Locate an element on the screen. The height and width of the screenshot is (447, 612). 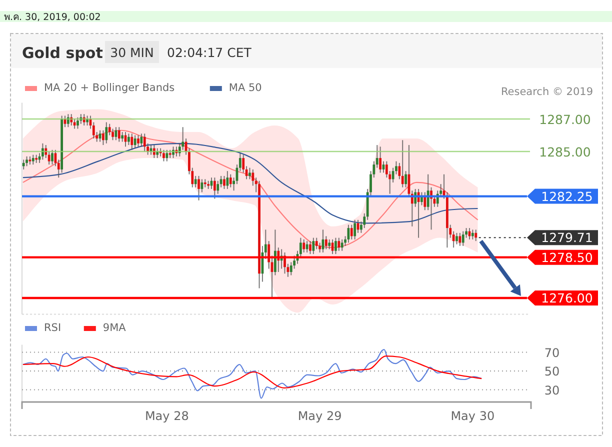
y-tick-label: 70 is located at coordinates (552, 353).